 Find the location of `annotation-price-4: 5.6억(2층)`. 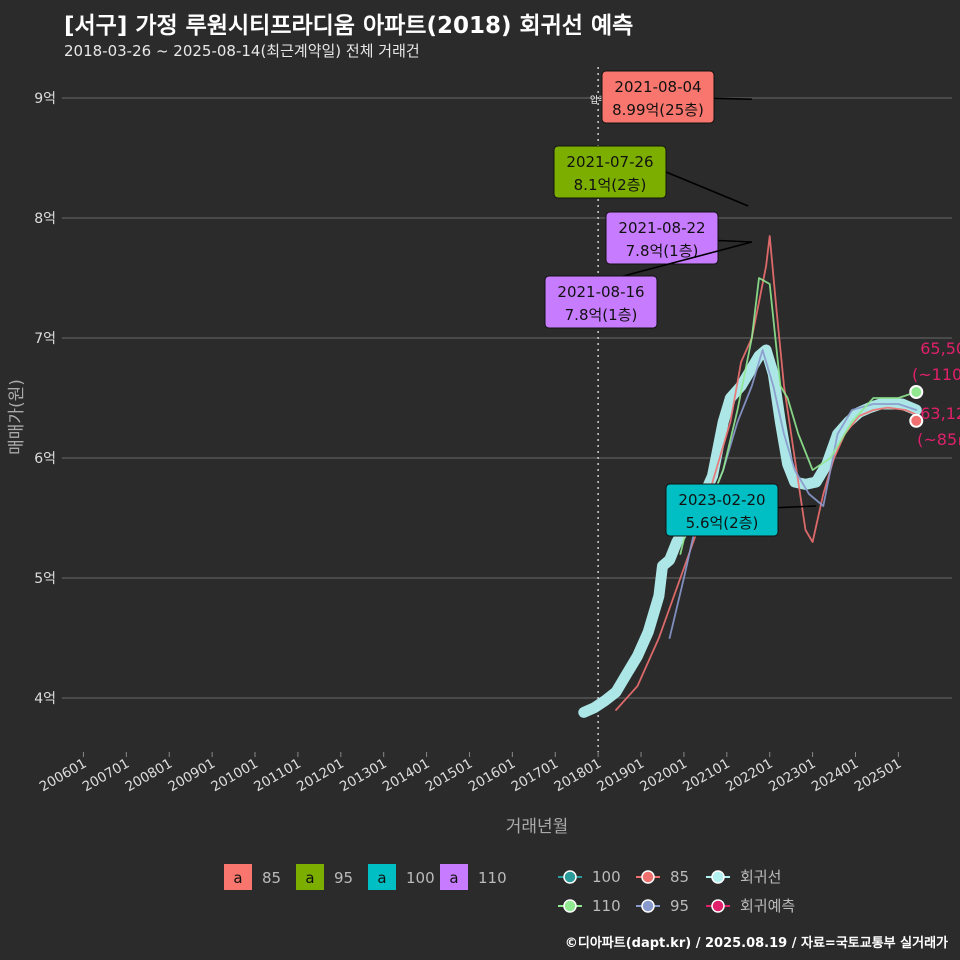

annotation-price-4: 5.6억(2층) is located at coordinates (722, 523).